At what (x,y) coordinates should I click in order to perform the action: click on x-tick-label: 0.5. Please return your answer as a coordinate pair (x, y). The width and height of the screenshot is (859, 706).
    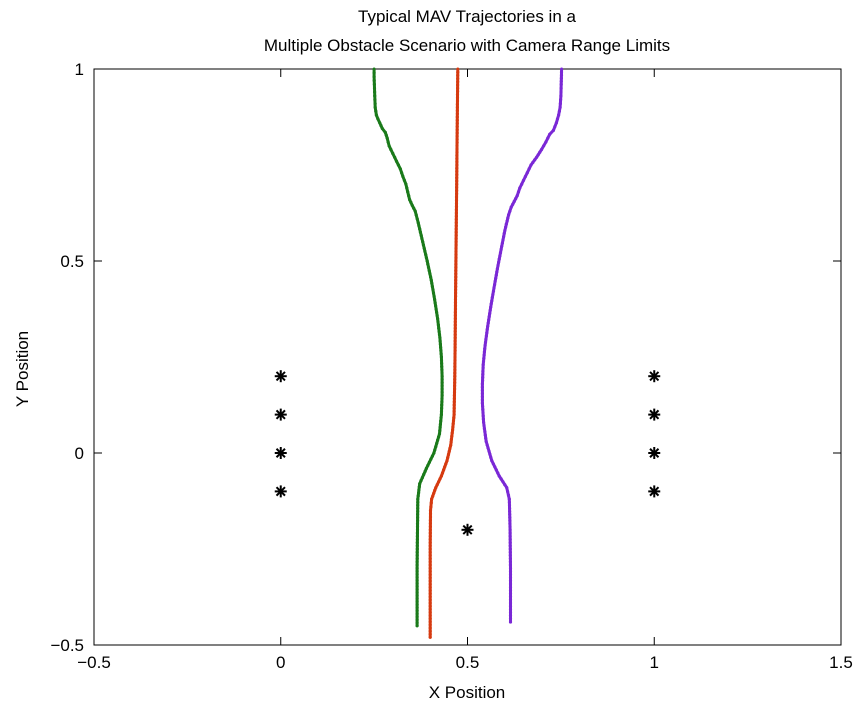
    Looking at the image, I should click on (468, 662).